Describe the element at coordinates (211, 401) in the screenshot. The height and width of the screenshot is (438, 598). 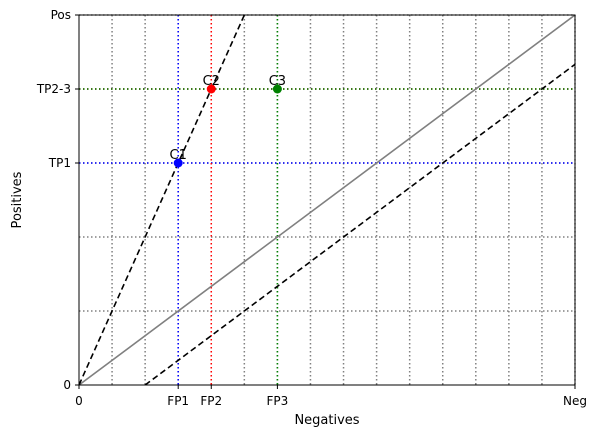
I see `x-tick-label: FP2` at that location.